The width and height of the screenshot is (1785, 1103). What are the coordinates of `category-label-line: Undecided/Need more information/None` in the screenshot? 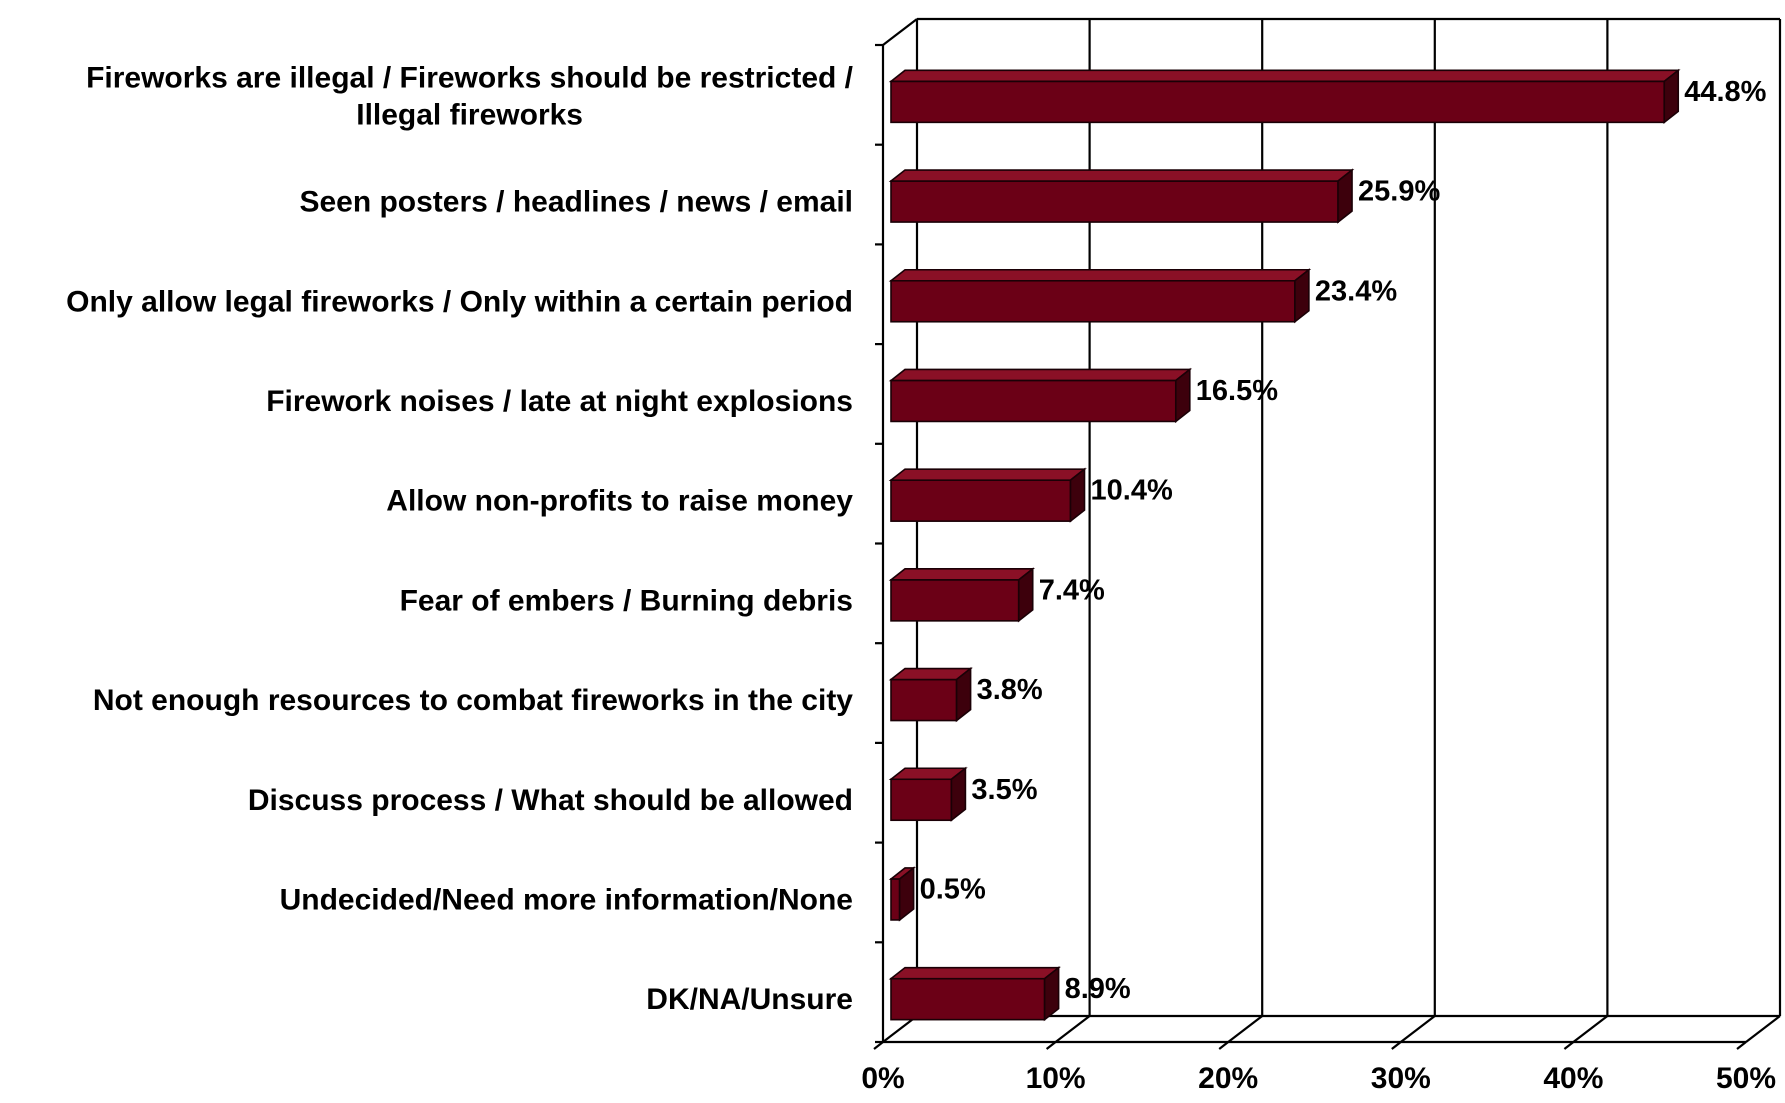 It's located at (566, 899).